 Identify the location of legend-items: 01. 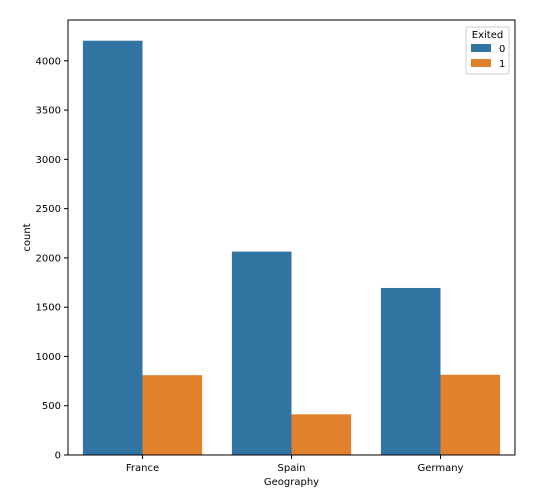
(488, 57).